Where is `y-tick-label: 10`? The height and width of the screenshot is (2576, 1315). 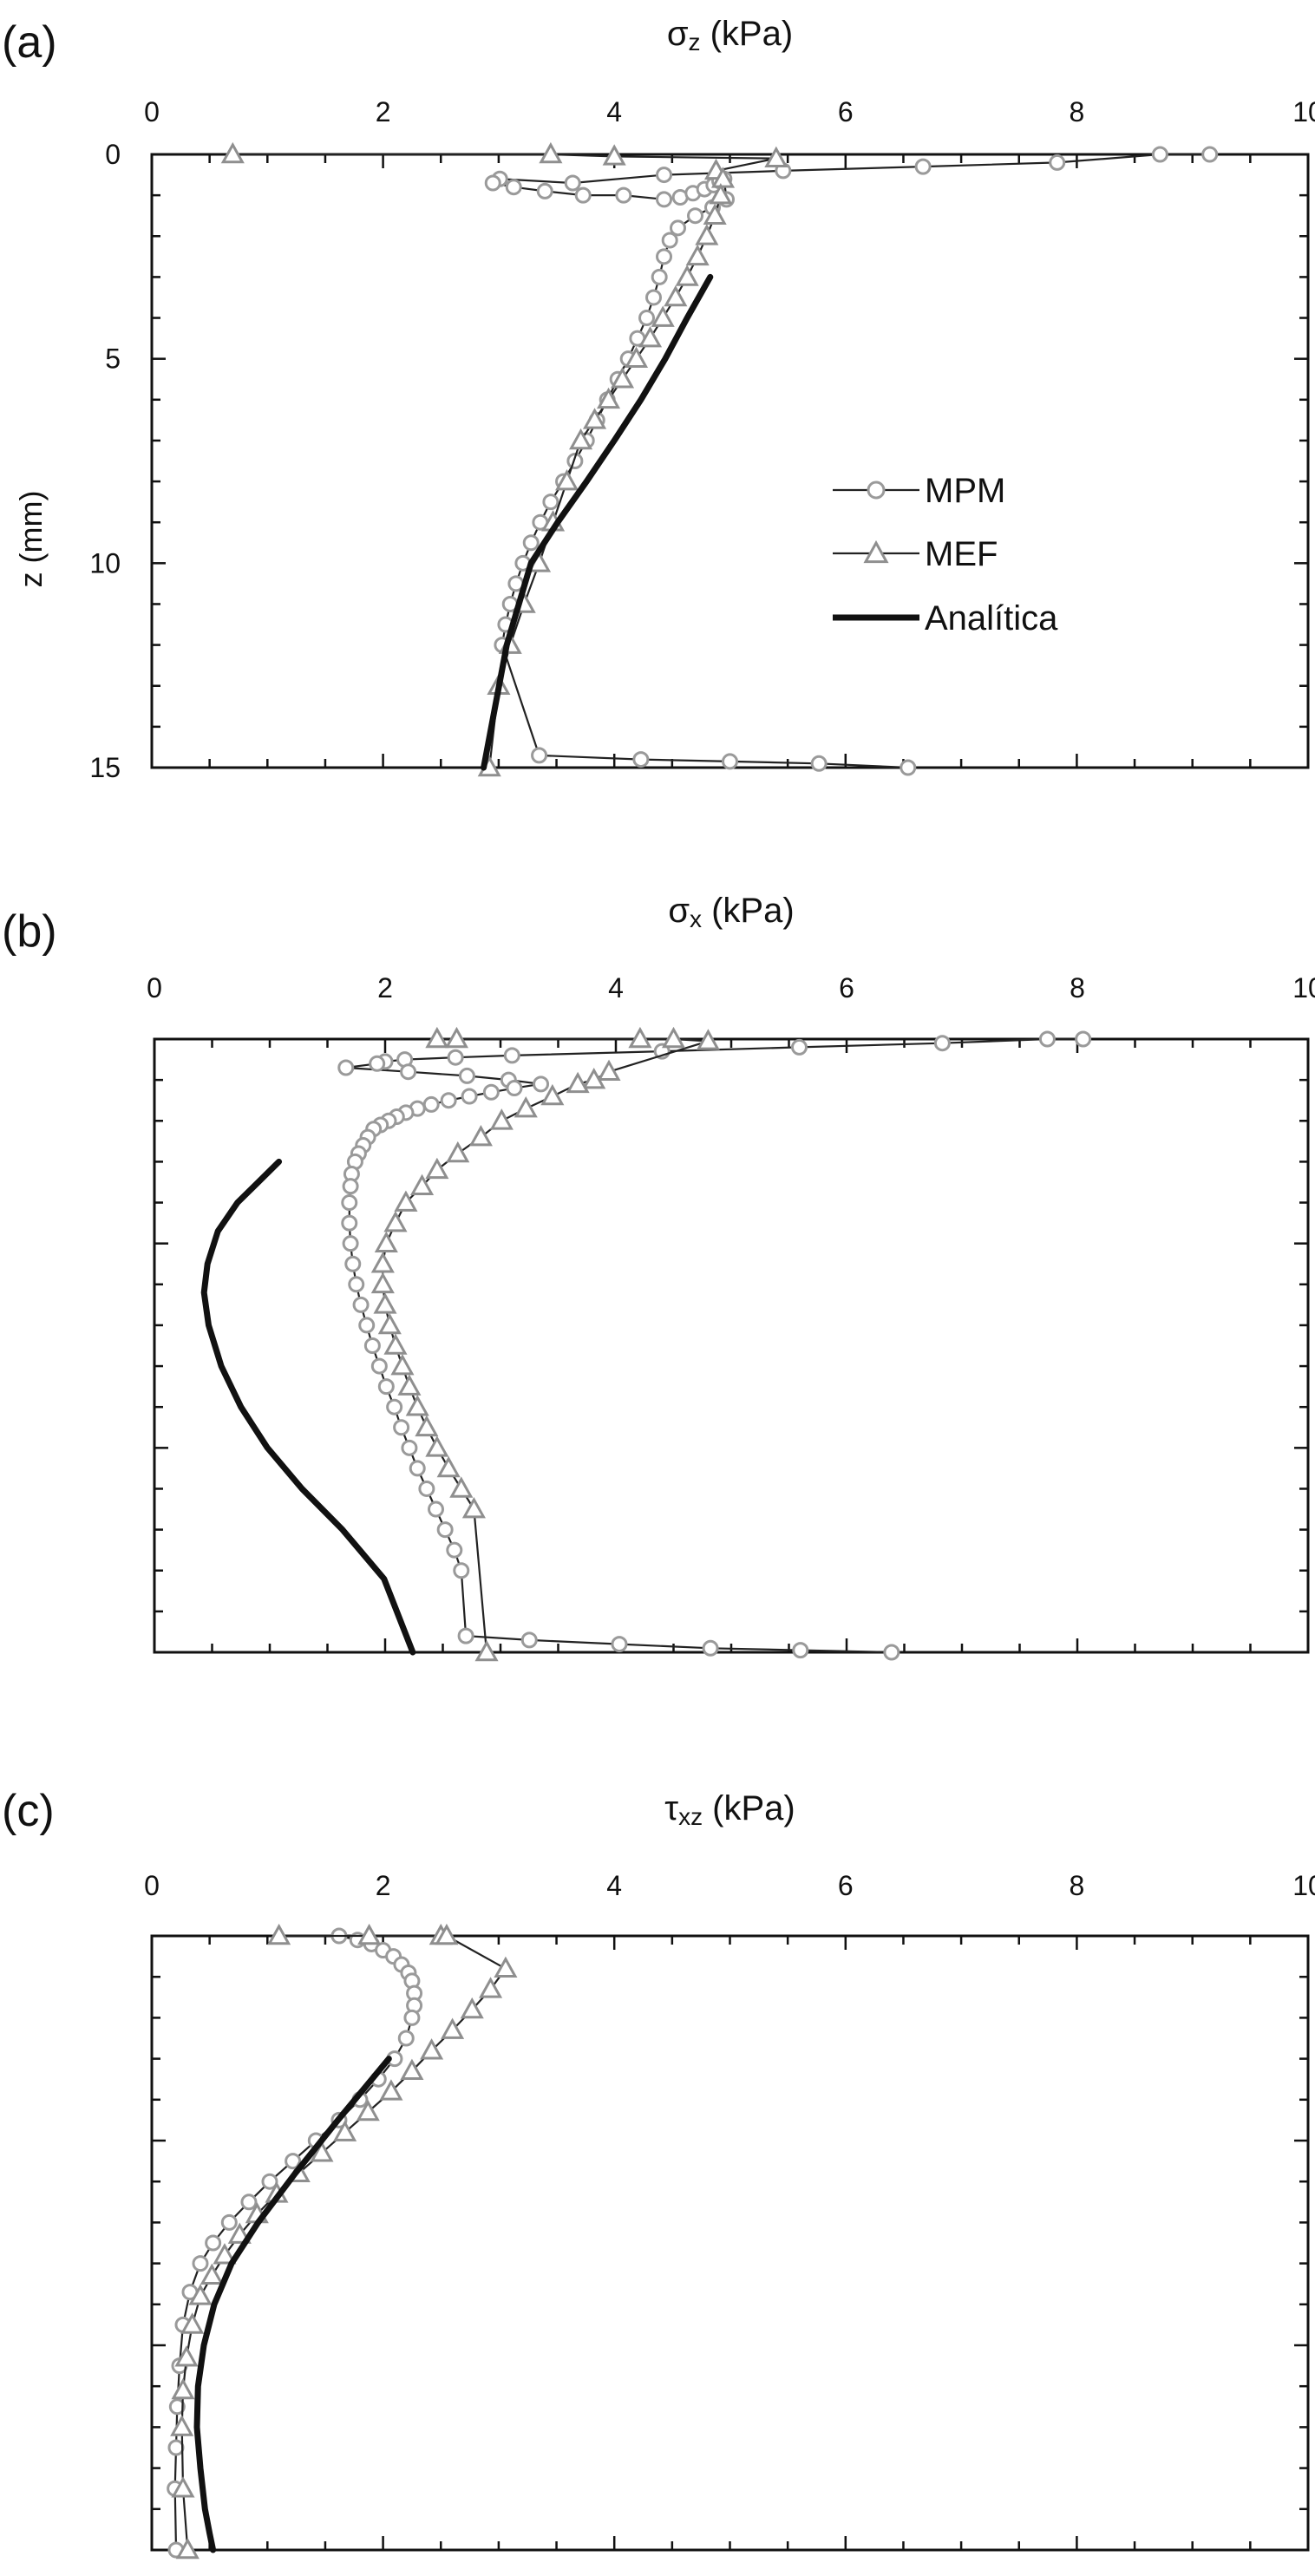
y-tick-label: 10 is located at coordinates (105, 563).